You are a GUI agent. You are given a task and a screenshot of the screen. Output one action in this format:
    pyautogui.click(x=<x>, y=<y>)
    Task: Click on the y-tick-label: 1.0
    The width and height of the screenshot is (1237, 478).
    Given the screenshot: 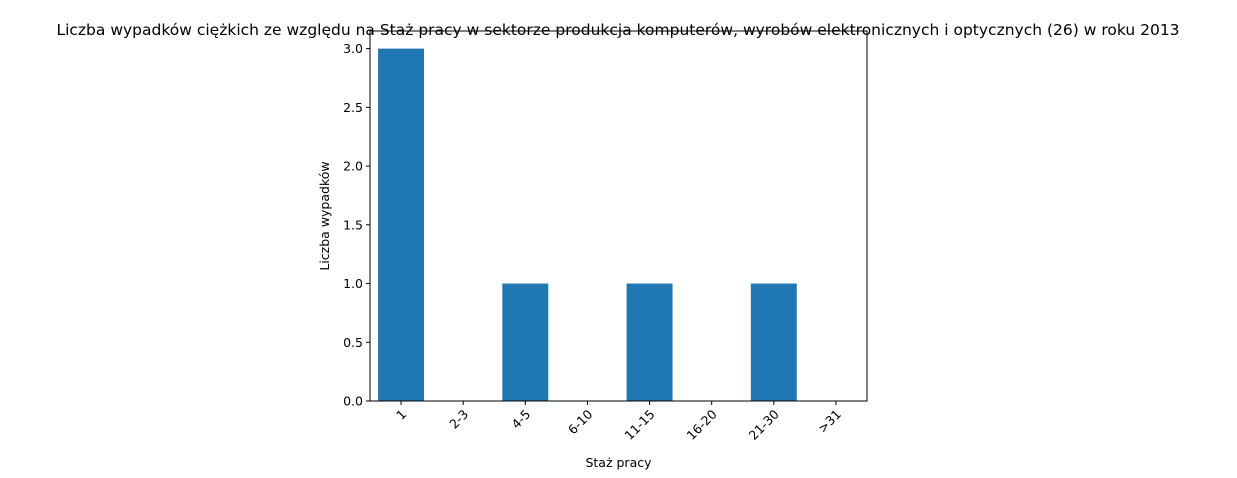 What is the action you would take?
    pyautogui.click(x=353, y=283)
    